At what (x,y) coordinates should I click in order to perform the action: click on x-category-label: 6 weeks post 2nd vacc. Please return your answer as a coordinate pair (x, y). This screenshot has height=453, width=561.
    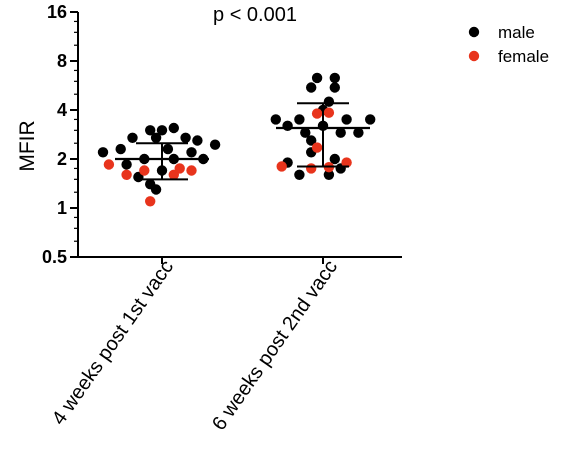
    Looking at the image, I should click on (275, 345).